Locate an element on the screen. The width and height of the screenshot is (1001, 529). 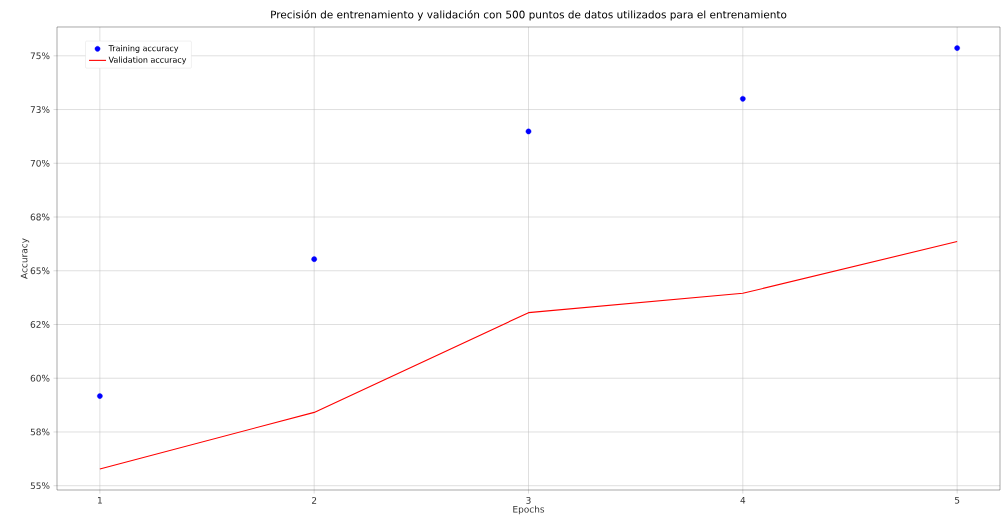
x-tick-label: 2 is located at coordinates (314, 500).